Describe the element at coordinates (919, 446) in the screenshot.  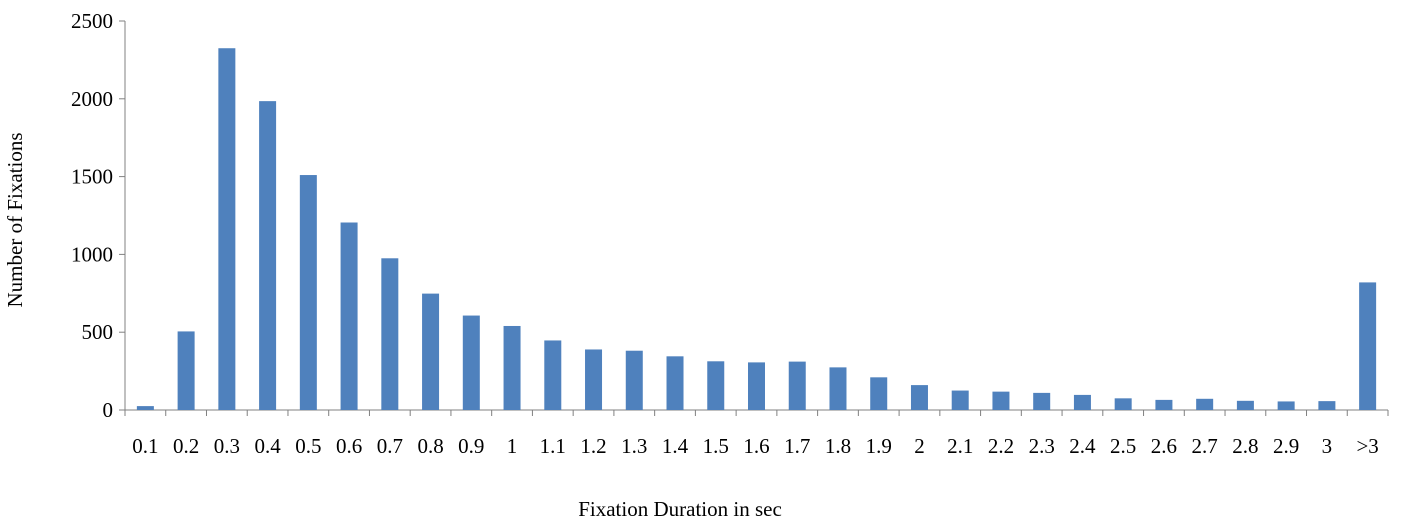
I see `x-tick-label: 2` at that location.